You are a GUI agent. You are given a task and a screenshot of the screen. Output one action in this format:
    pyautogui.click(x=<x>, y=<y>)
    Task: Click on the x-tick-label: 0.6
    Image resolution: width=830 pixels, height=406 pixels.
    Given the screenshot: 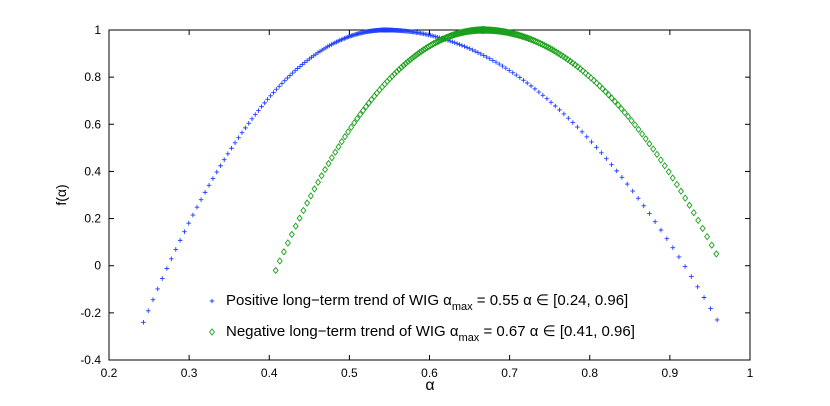 What is the action you would take?
    pyautogui.click(x=429, y=373)
    